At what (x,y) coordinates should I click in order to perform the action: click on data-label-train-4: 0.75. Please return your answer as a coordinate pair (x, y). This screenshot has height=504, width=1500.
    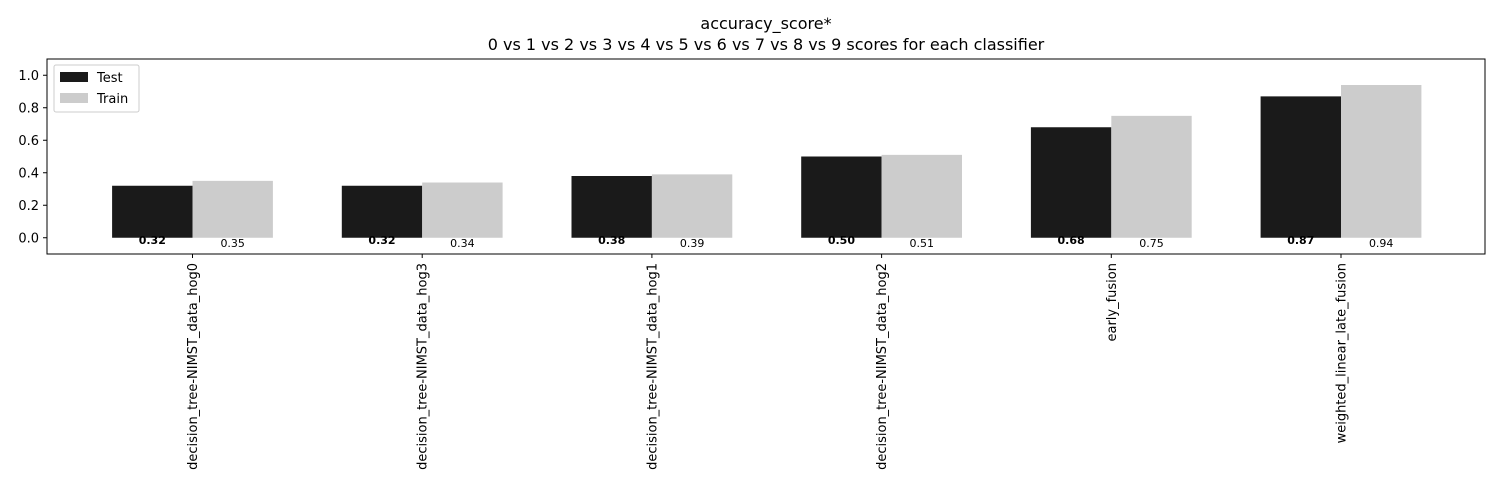
    Looking at the image, I should click on (1151, 243).